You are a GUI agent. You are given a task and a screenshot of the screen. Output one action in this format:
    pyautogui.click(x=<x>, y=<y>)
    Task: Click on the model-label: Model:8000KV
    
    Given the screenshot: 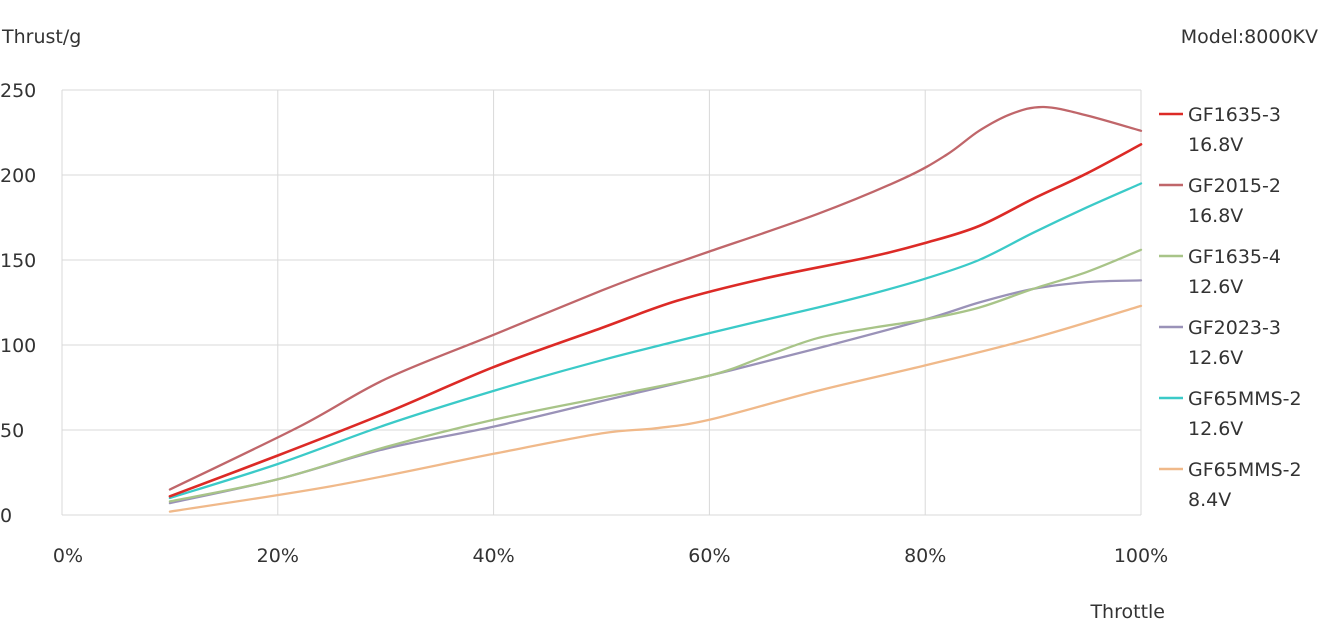 What is the action you would take?
    pyautogui.click(x=1249, y=37)
    